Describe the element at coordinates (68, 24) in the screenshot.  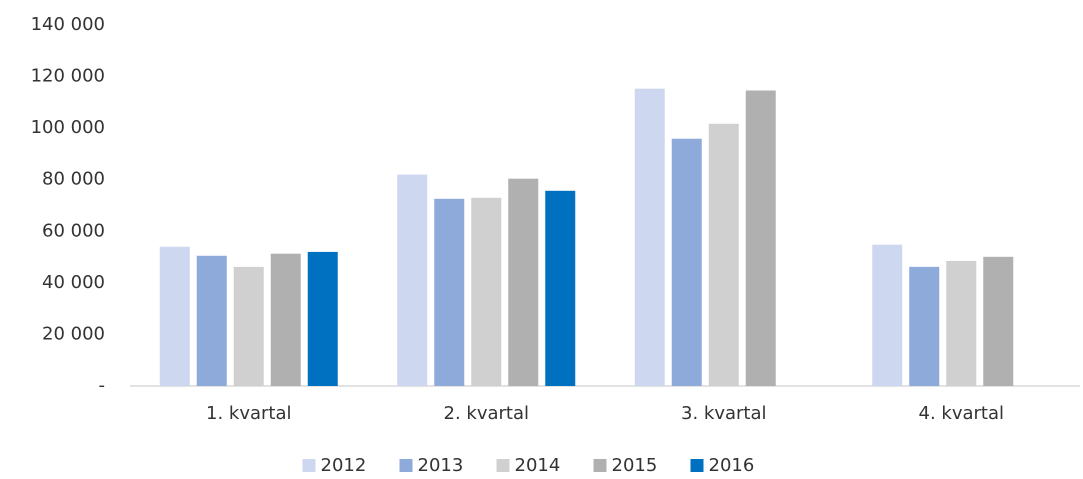
I see `y-tick-label: 140 000` at that location.